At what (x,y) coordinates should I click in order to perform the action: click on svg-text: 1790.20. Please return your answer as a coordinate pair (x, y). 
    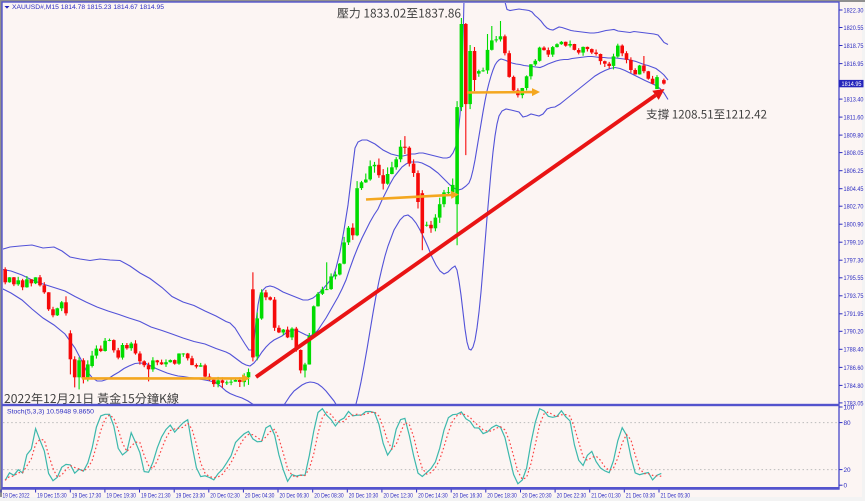
    Looking at the image, I should click on (854, 332).